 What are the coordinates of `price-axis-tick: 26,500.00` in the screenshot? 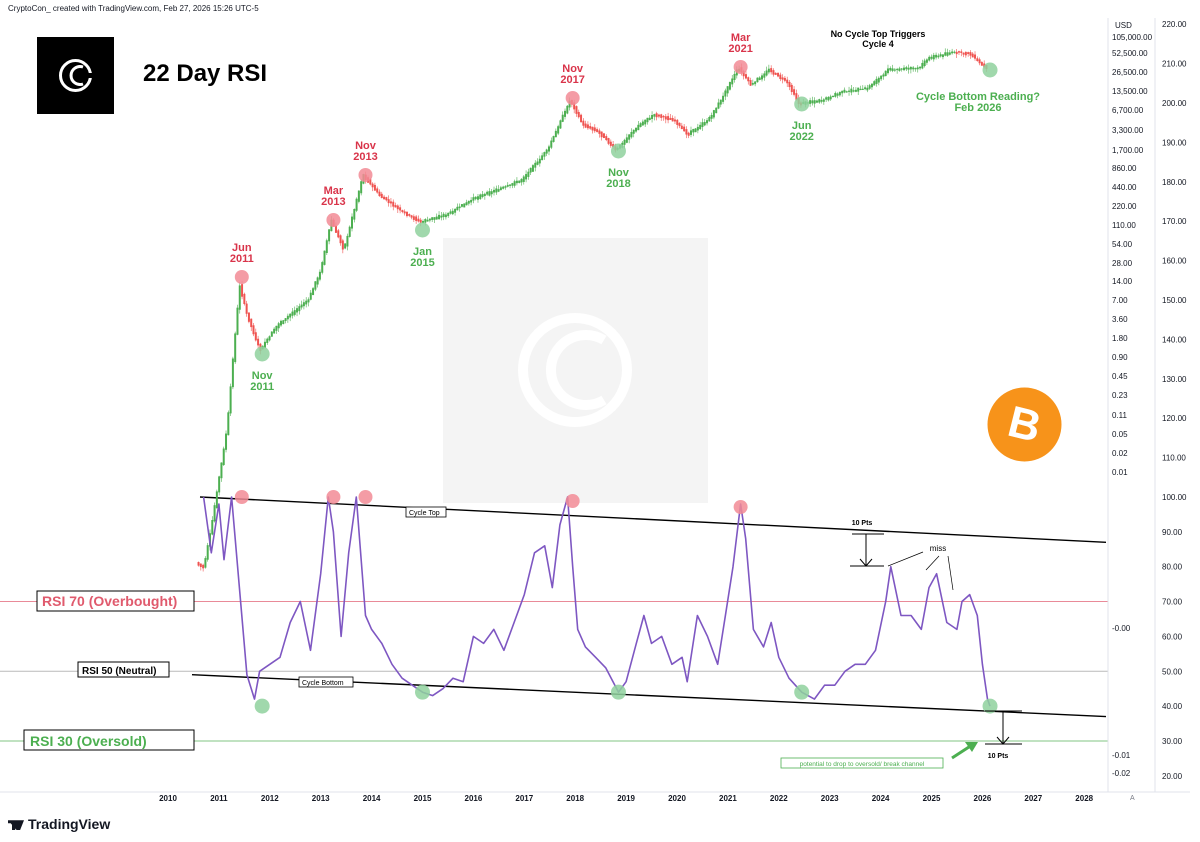 It's located at (1130, 72).